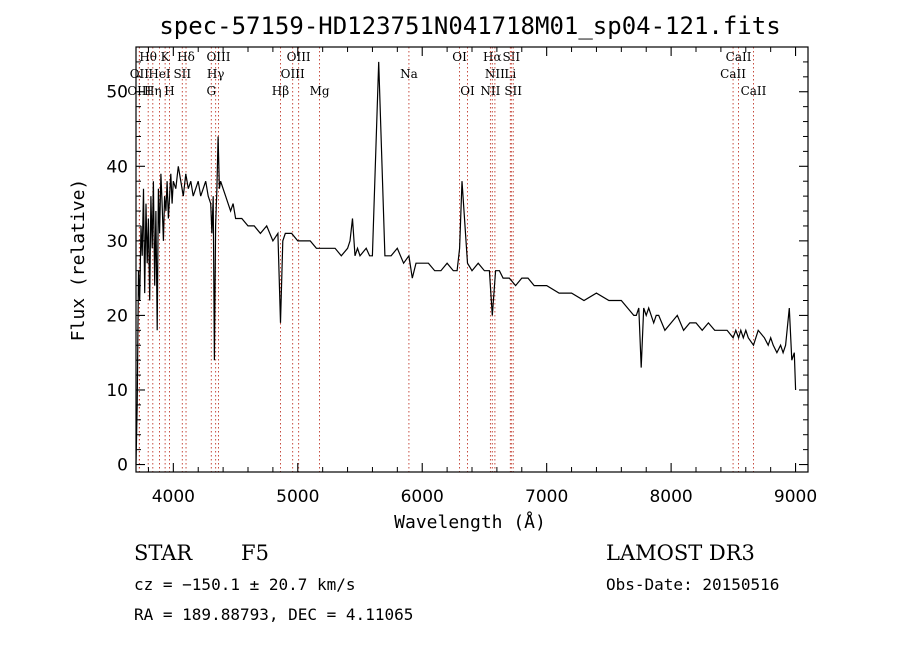  What do you see at coordinates (409, 74) in the screenshot?
I see `spectral-line-label: Na` at bounding box center [409, 74].